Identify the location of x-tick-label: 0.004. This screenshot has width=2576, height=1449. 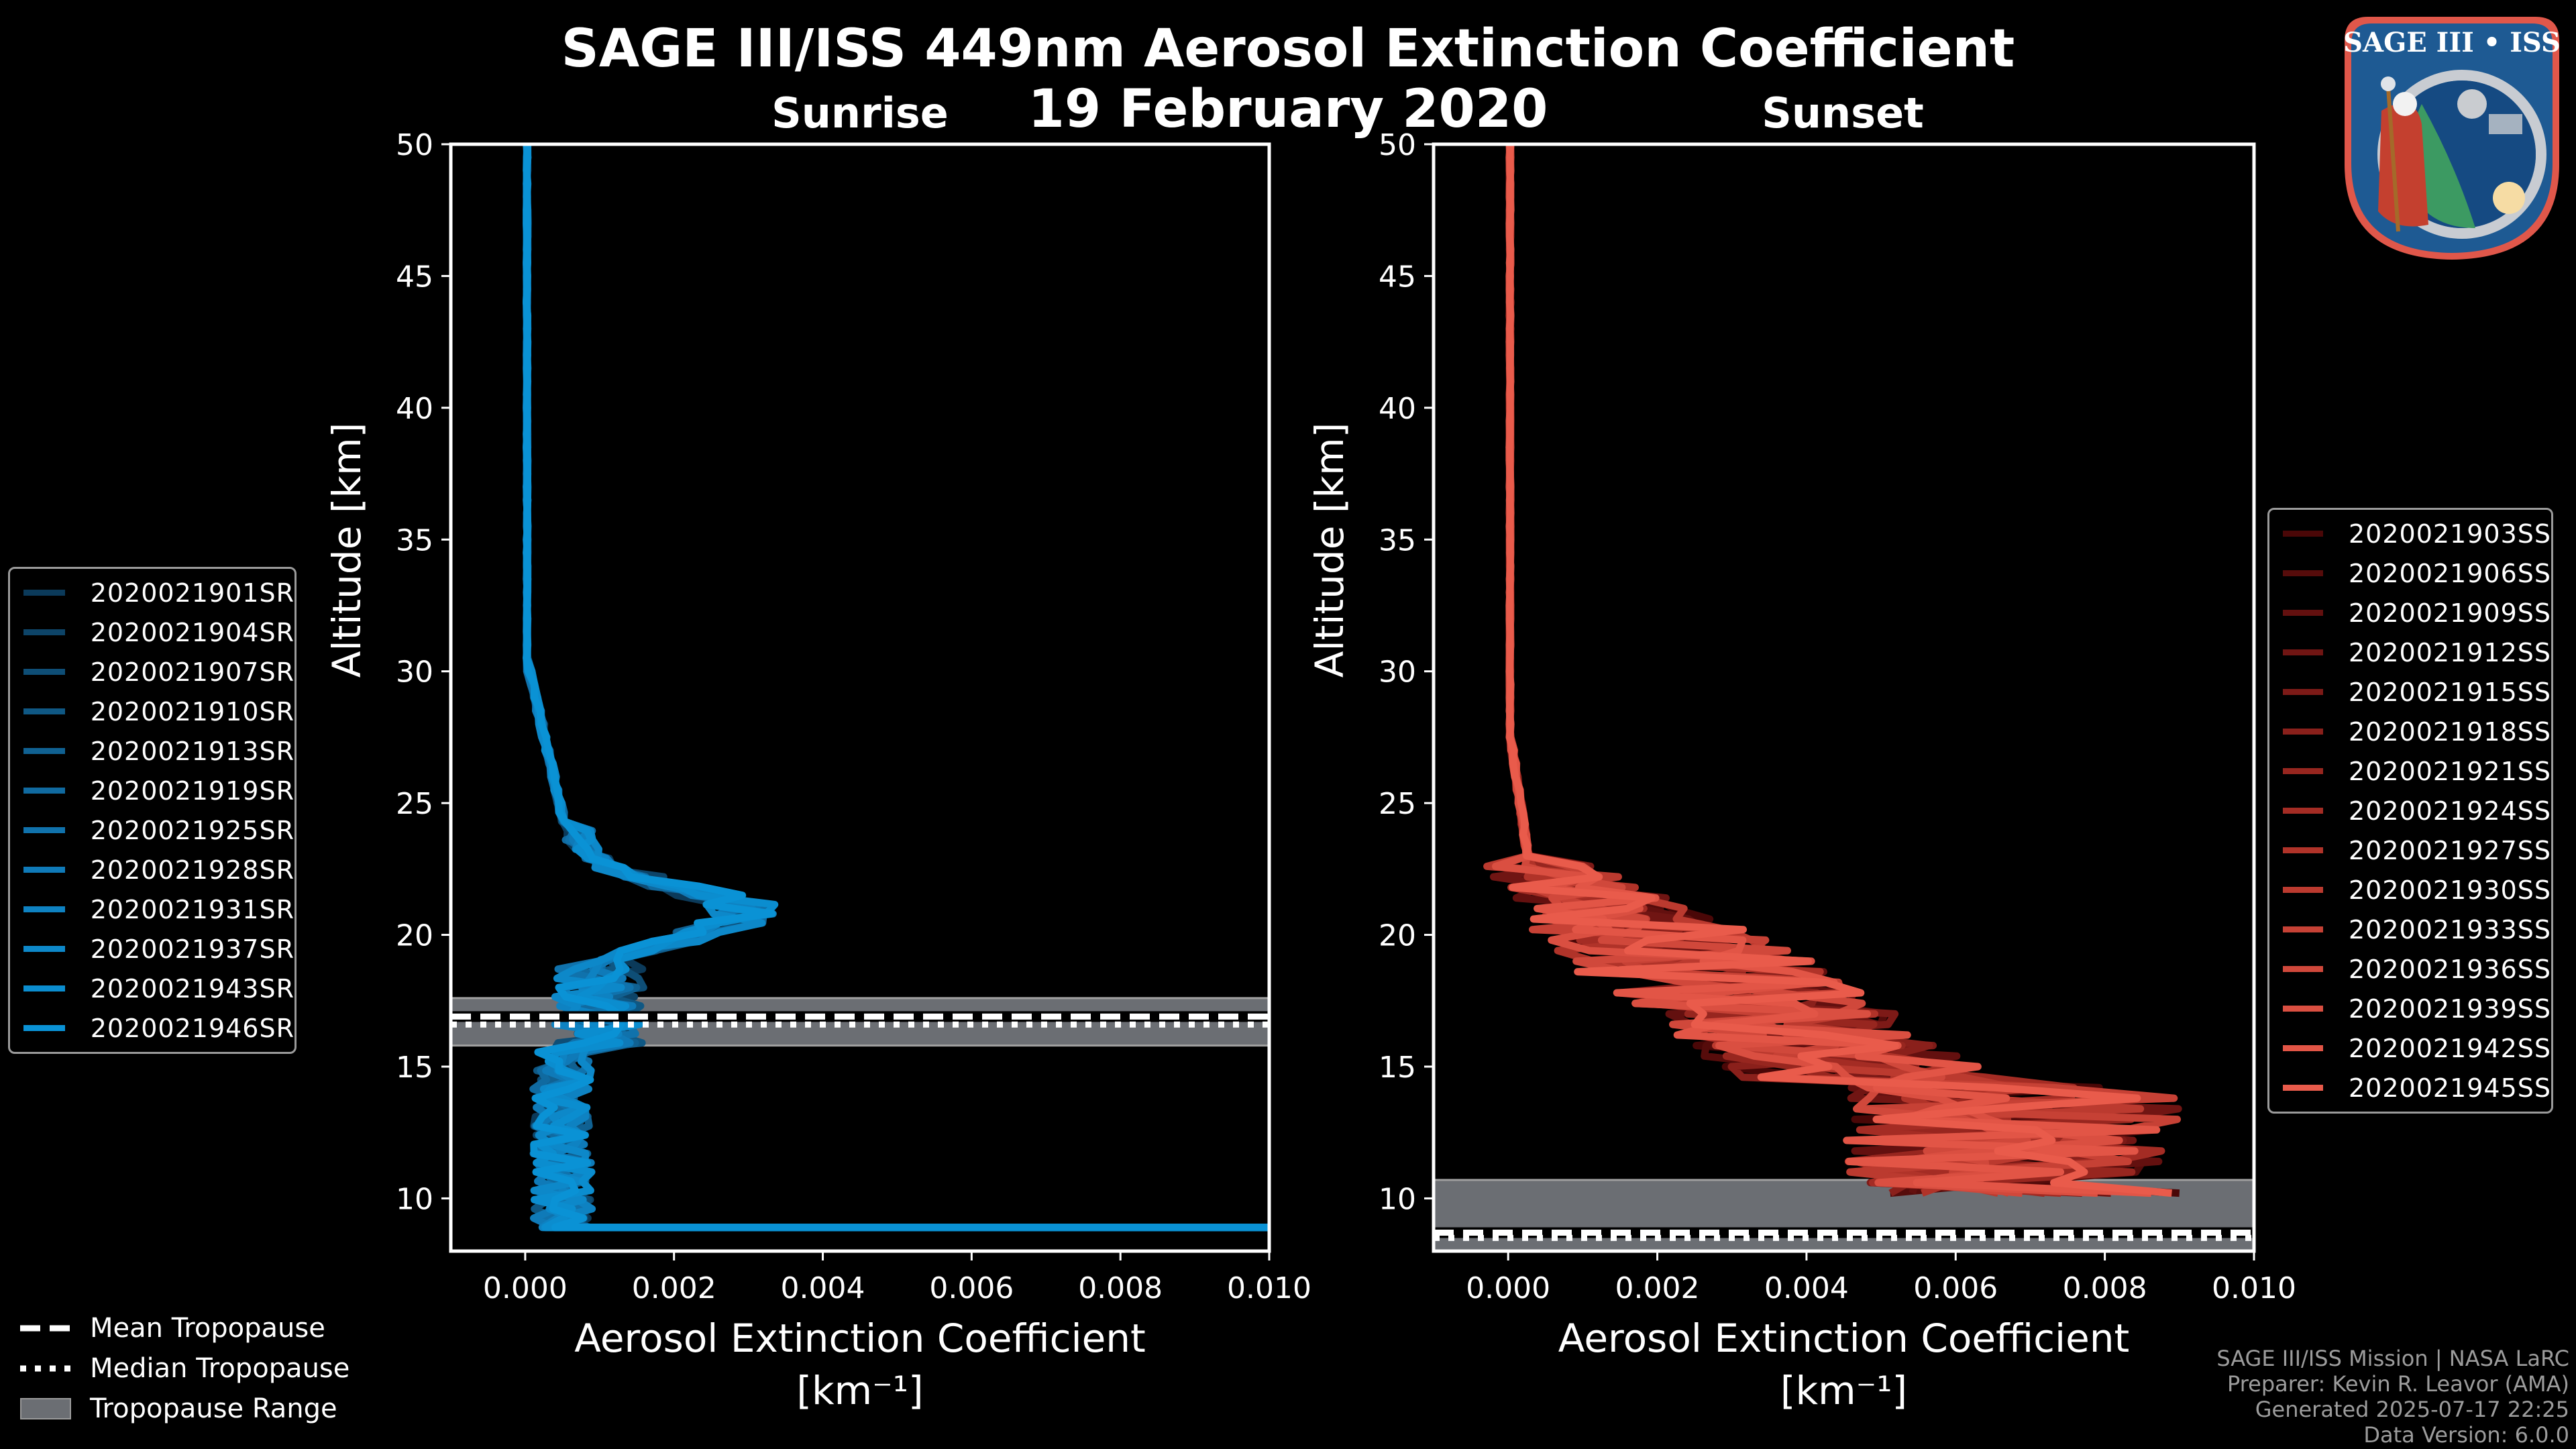
(823, 1288).